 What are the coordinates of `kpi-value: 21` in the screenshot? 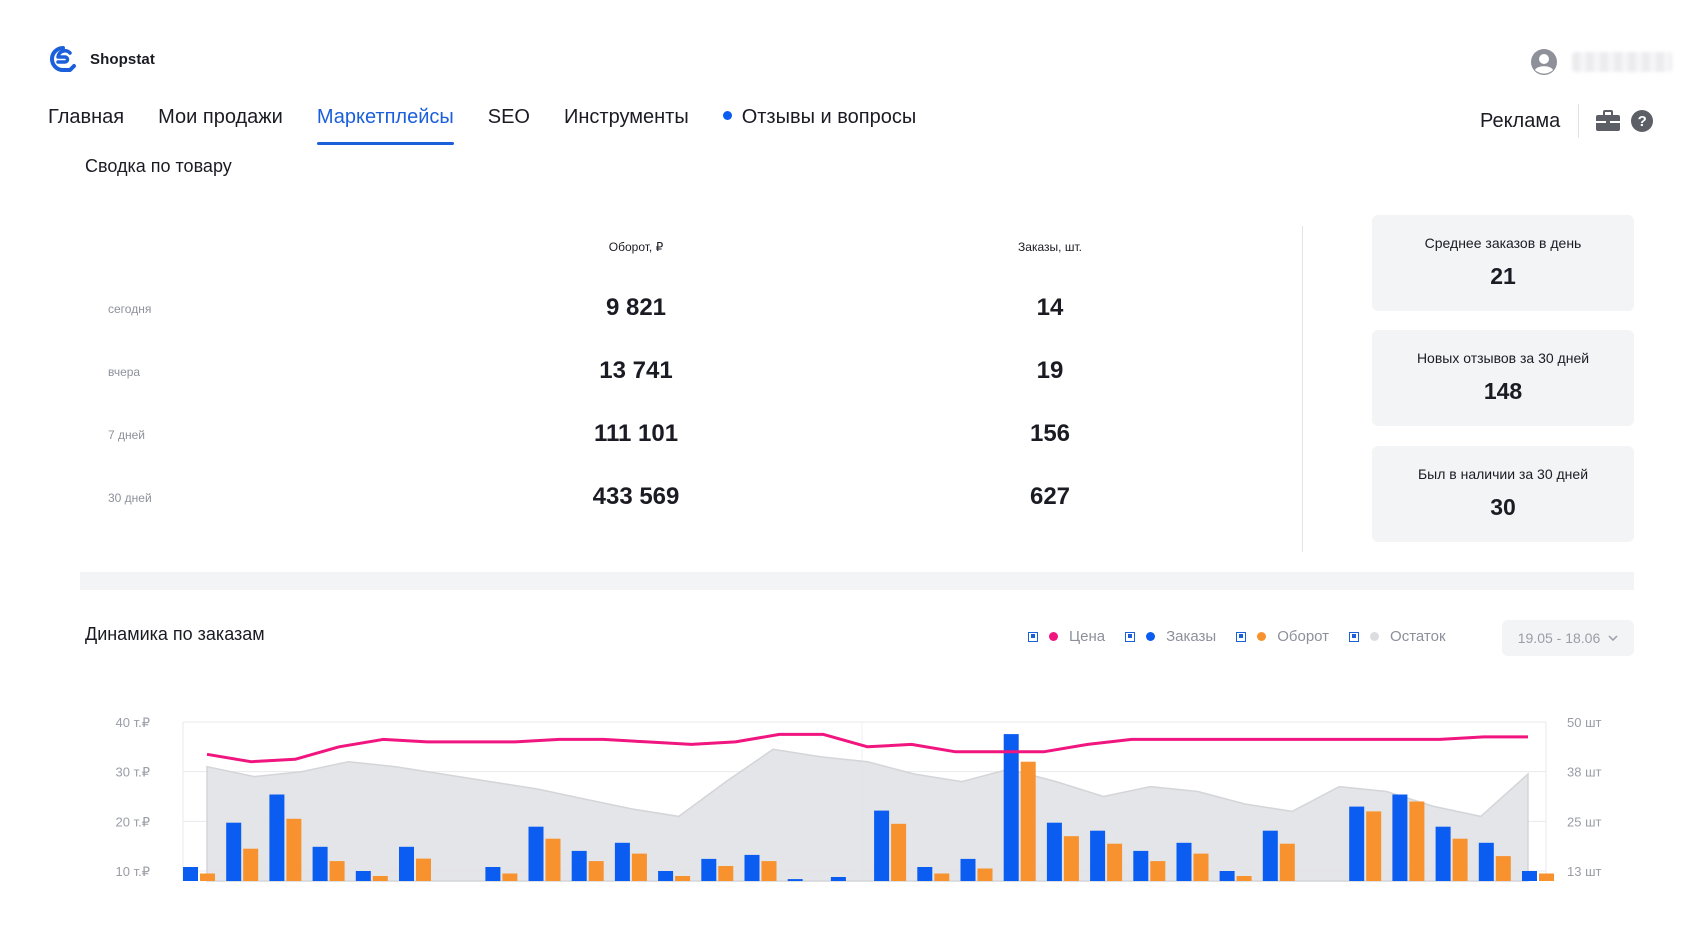 It's located at (1503, 276).